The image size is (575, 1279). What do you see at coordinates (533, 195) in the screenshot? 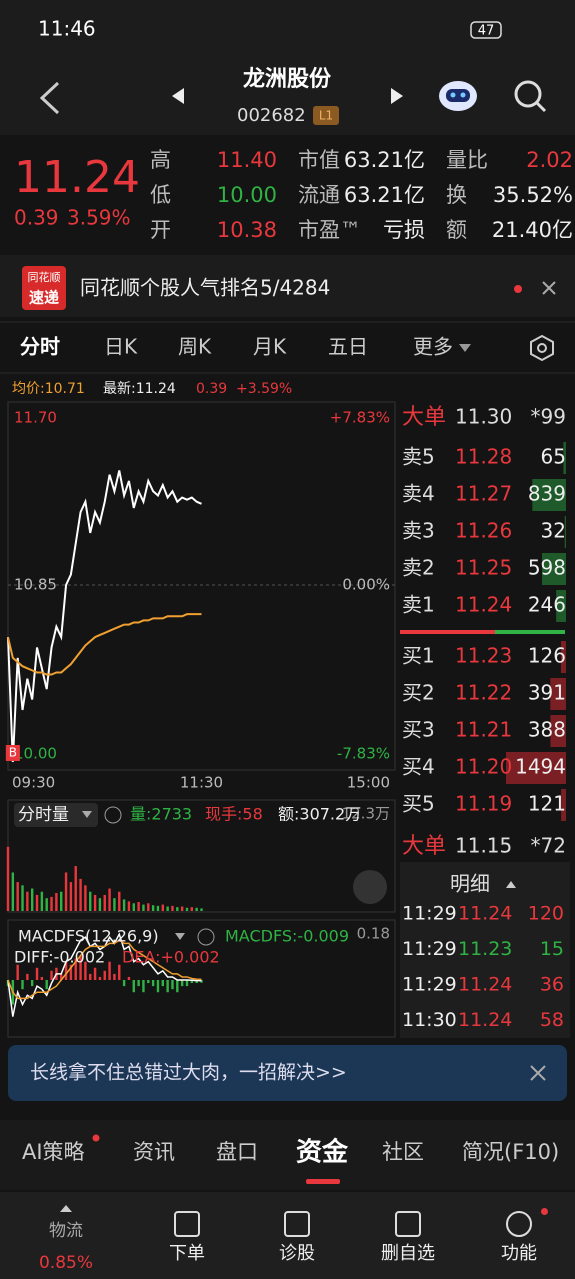
I see `stat-value: 35.52%` at bounding box center [533, 195].